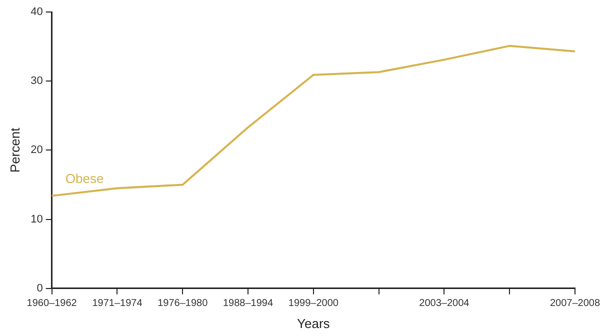  I want to click on x-tick-label: 1976–1980, so click(183, 304).